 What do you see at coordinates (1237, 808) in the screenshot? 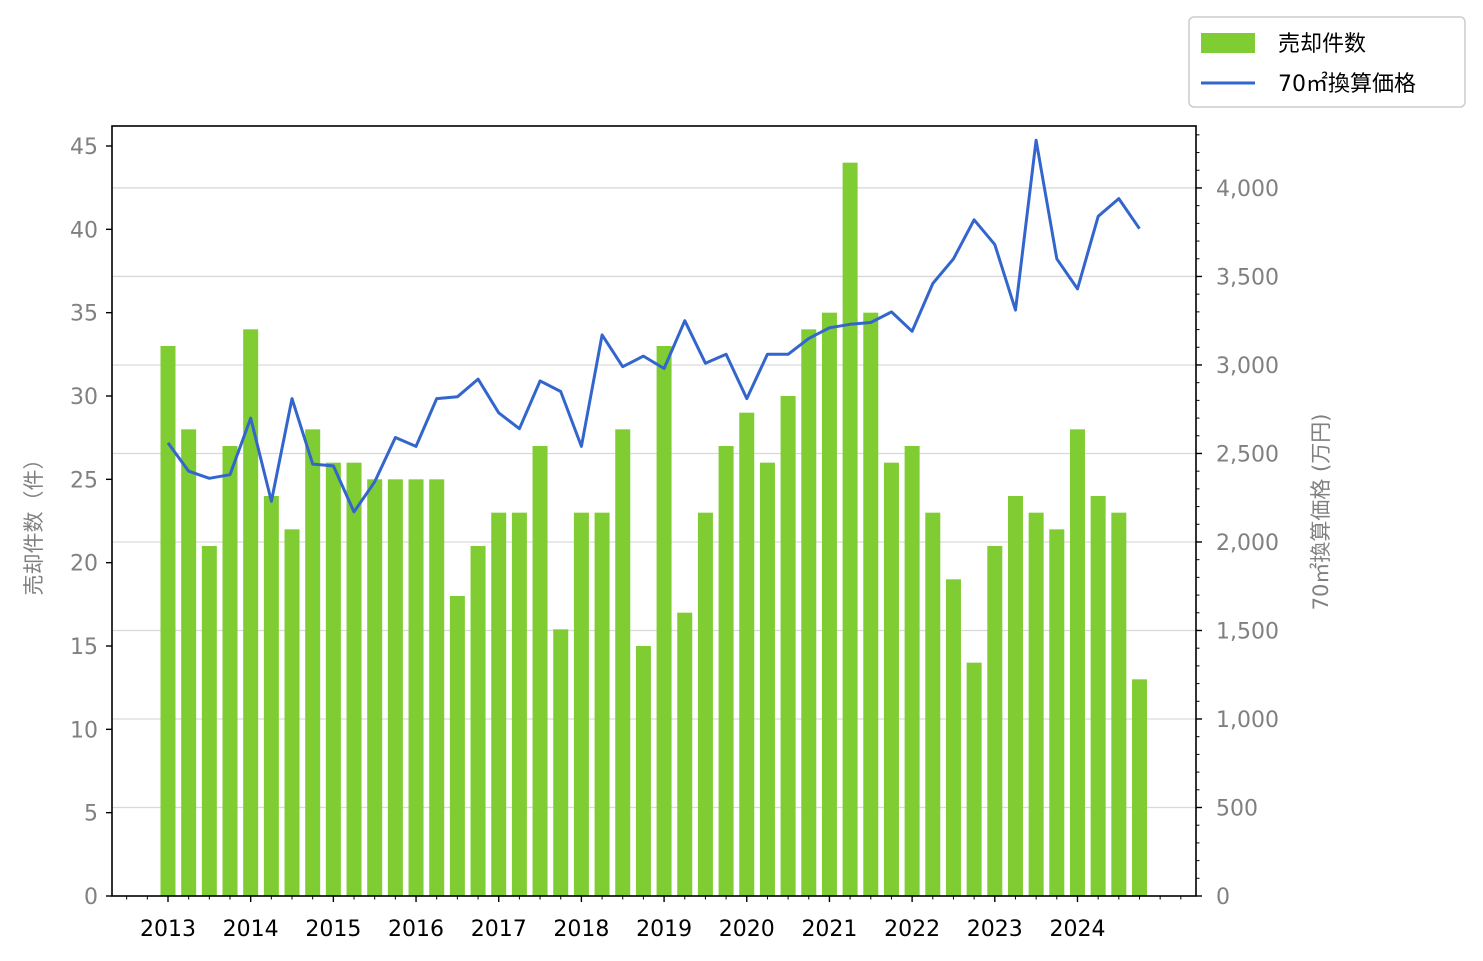
I see `right-tick-label: 500` at bounding box center [1237, 808].